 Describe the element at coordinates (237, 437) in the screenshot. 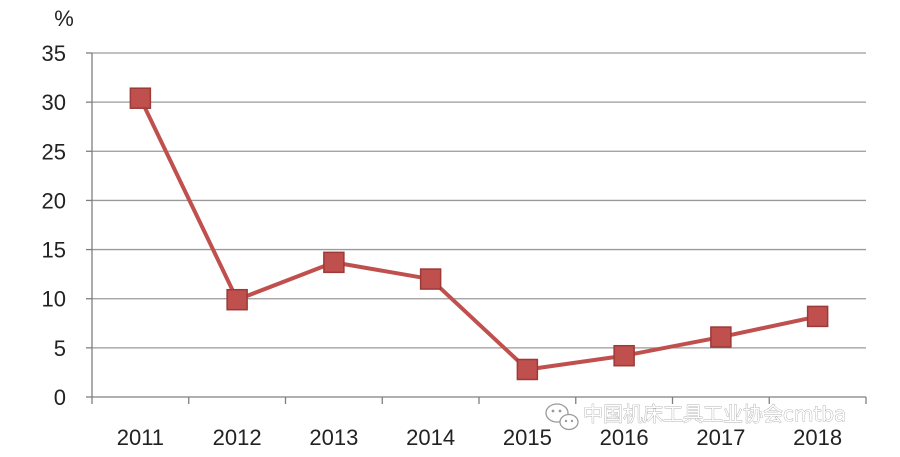

I see `x-tick-label: 2012` at that location.